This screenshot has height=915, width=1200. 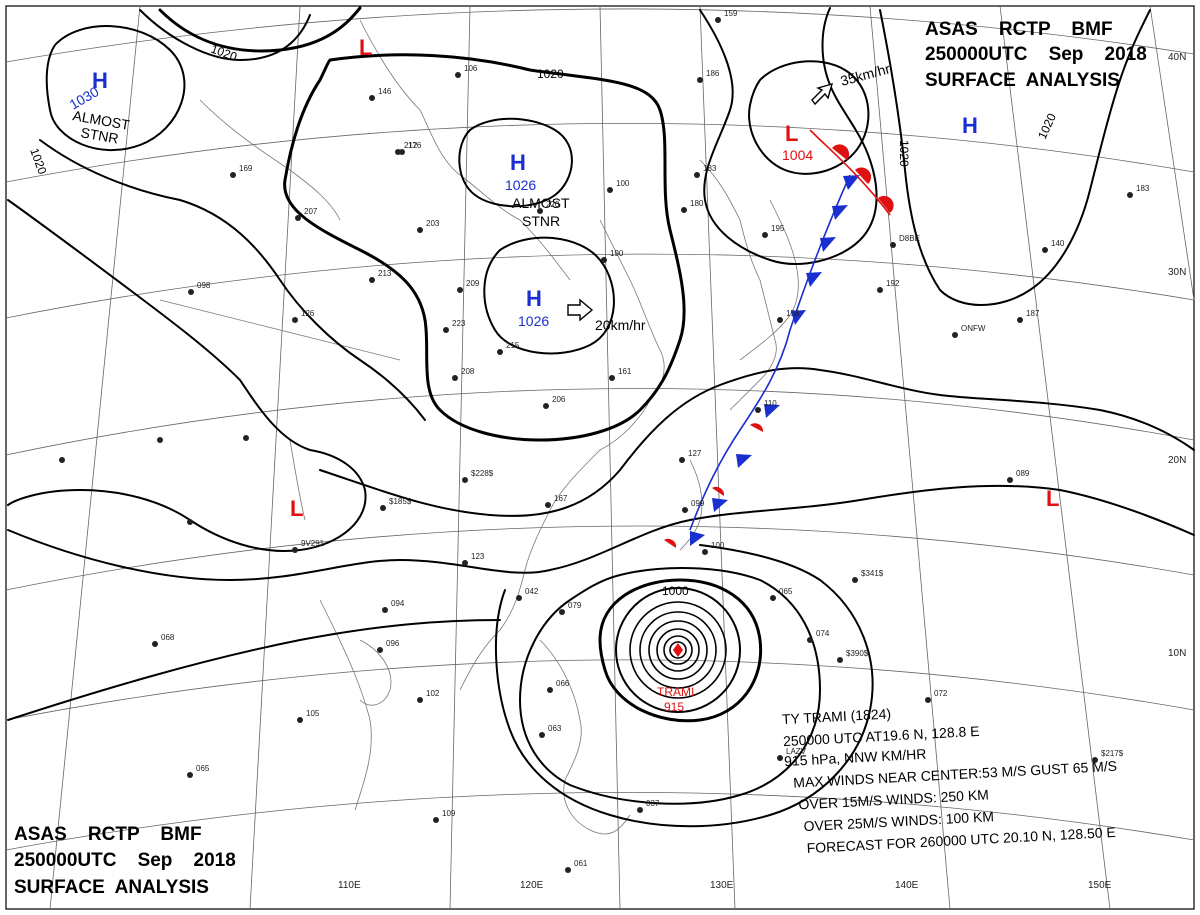 What do you see at coordinates (722, 885) in the screenshot?
I see `lon-label-130e: 130E` at bounding box center [722, 885].